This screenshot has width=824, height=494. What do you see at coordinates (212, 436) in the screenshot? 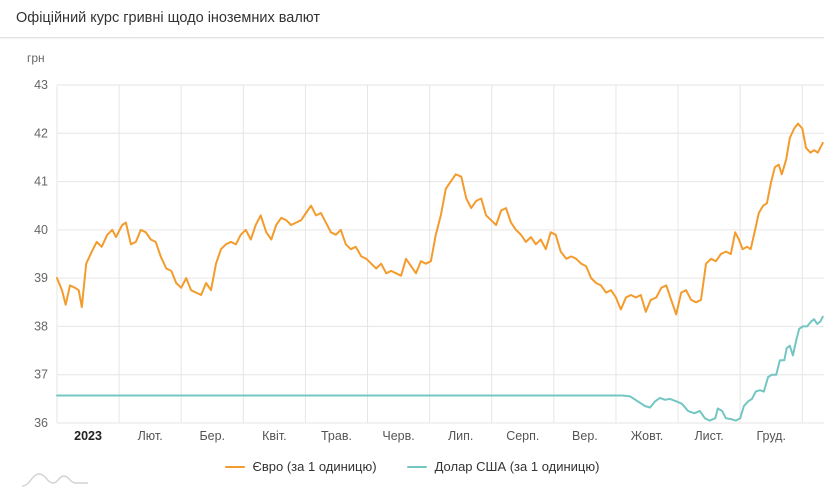
I see `x-month-label: Бер.` at bounding box center [212, 436].